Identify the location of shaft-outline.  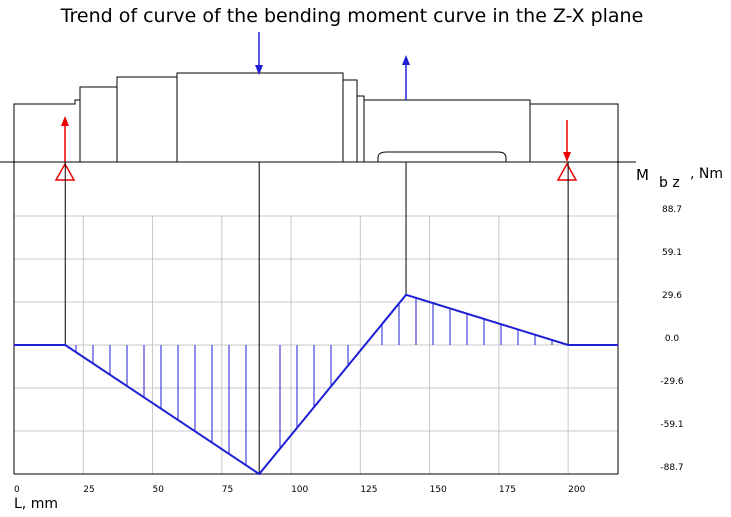
(316, 117).